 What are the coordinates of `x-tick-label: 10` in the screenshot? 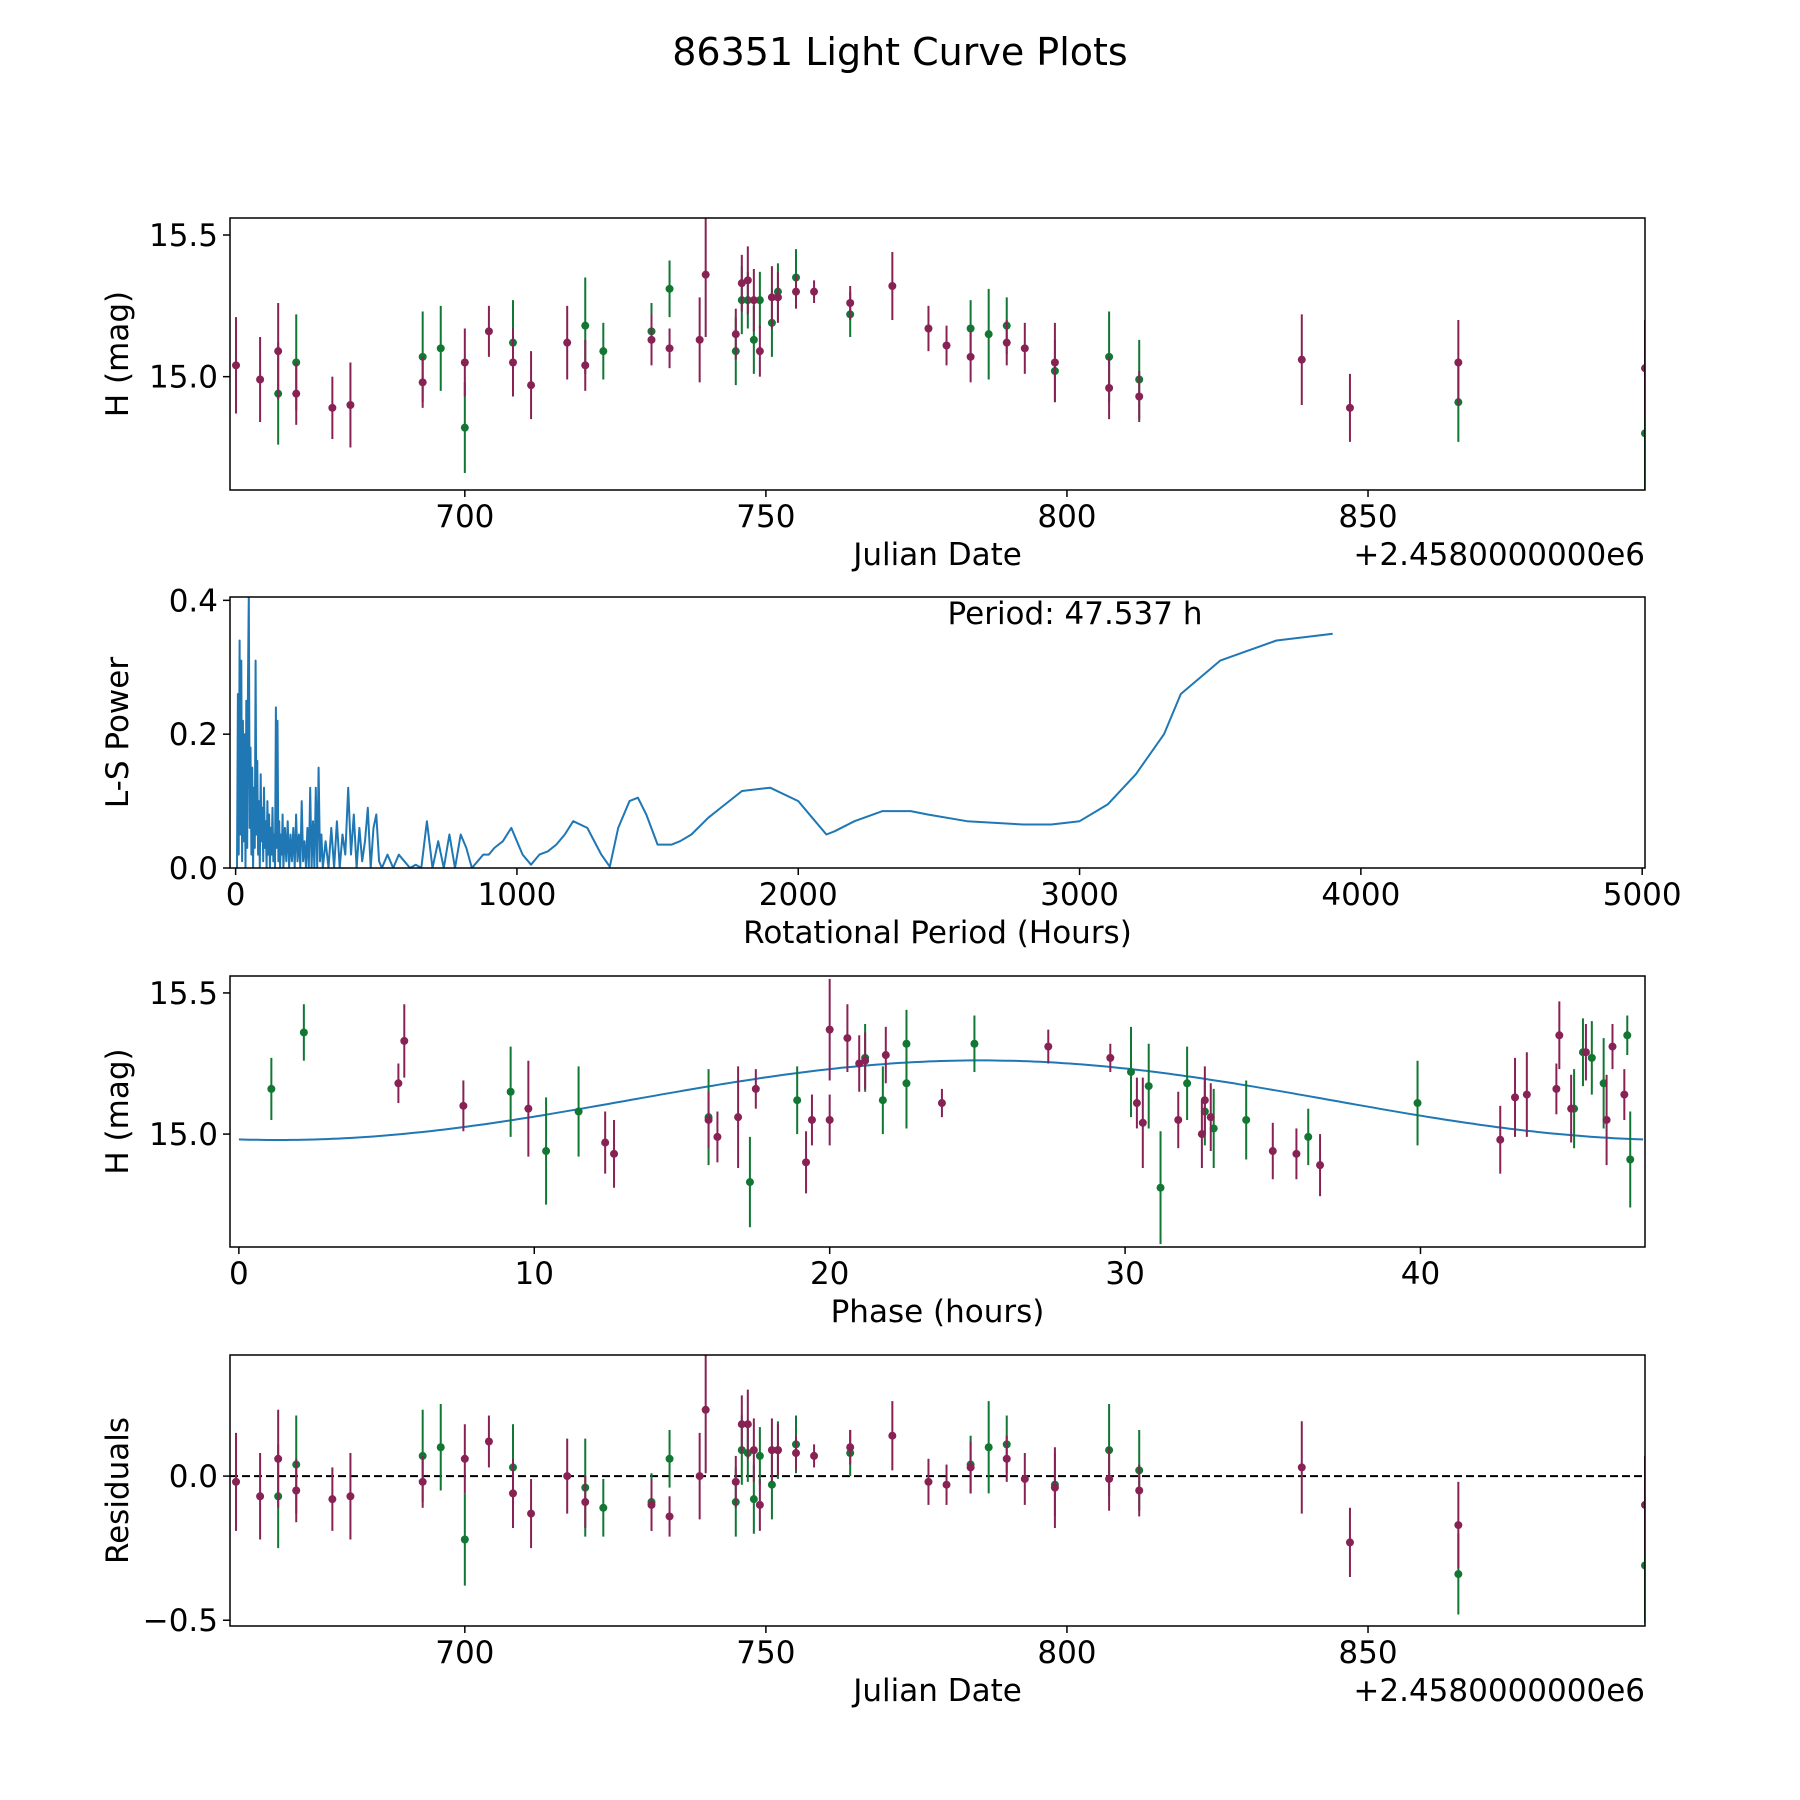 It's located at (534, 1274).